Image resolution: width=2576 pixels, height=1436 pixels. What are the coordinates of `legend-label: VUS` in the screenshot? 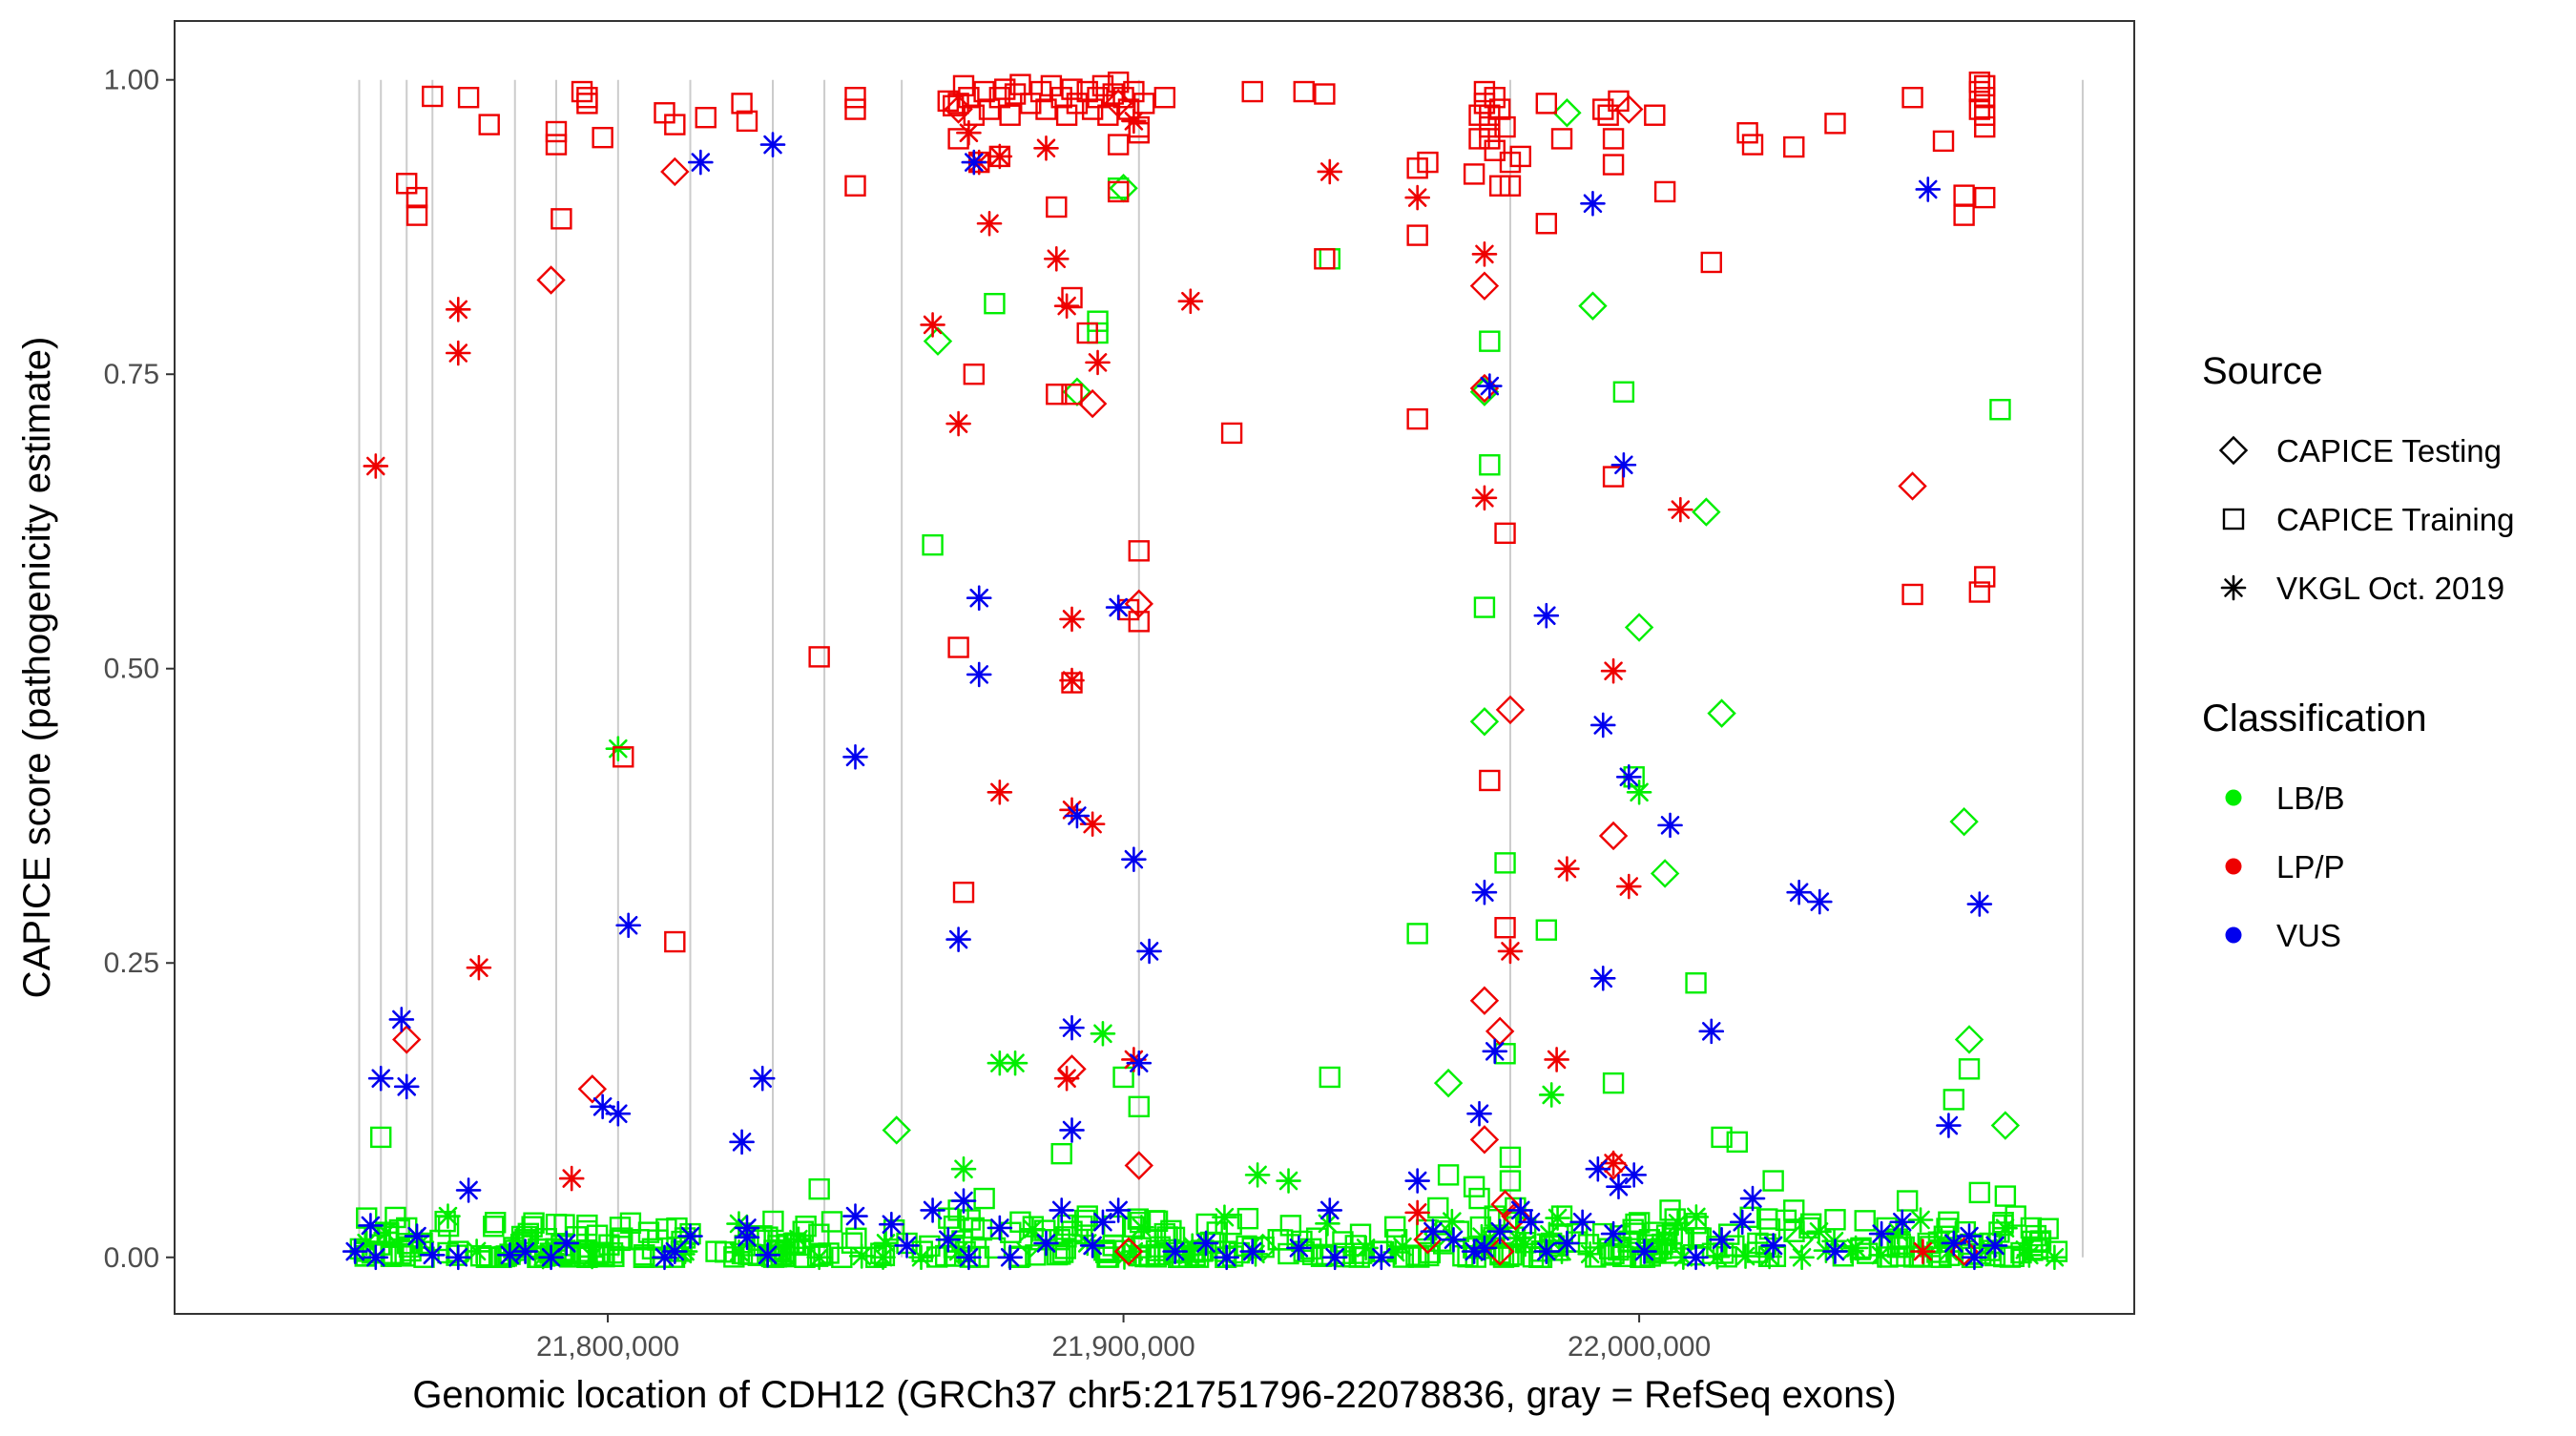 It's located at (2308, 935).